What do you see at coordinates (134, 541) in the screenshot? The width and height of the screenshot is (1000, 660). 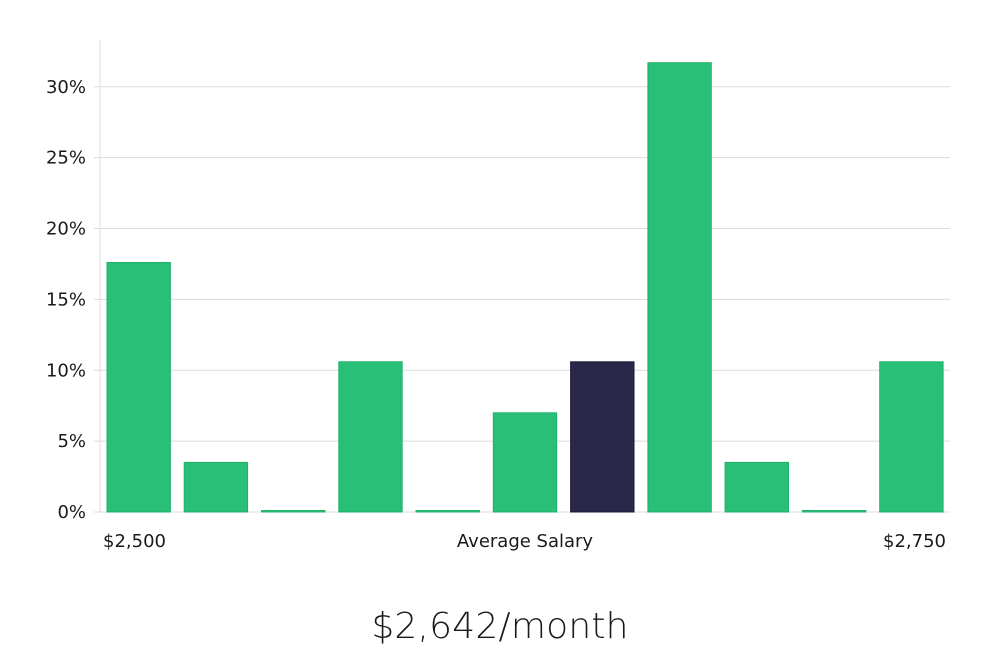 I see `x-start-label: $2,500` at bounding box center [134, 541].